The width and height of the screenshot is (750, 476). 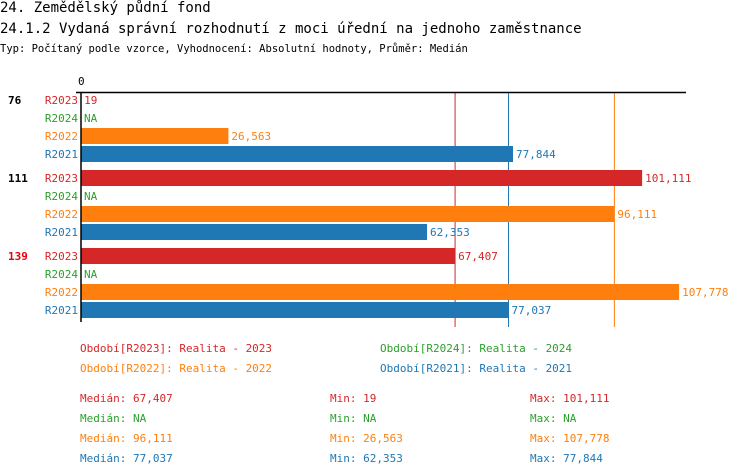 What do you see at coordinates (15, 100) in the screenshot?
I see `group-label: 76` at bounding box center [15, 100].